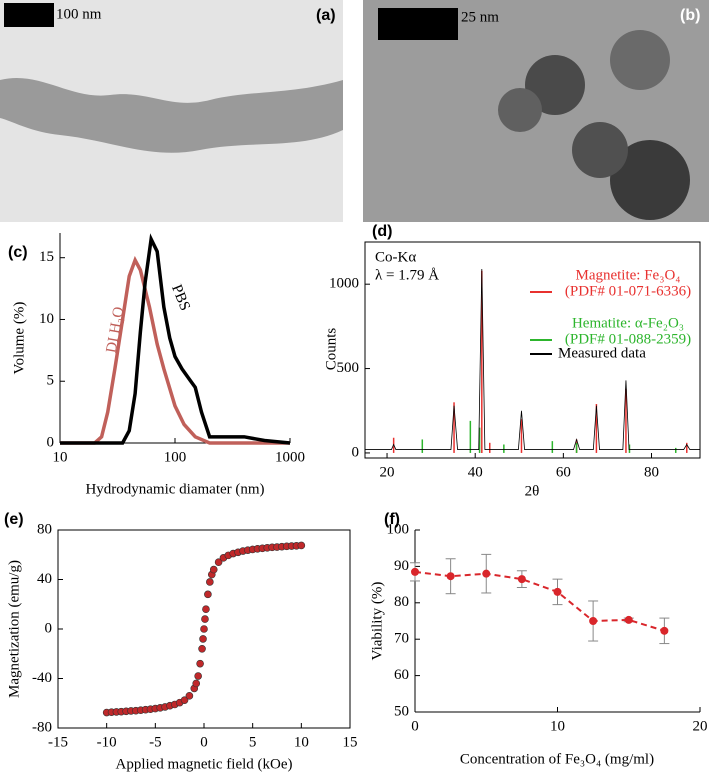 This screenshot has width=709, height=775. What do you see at coordinates (107, 742) in the screenshot?
I see `x-tick-label: -10` at bounding box center [107, 742].